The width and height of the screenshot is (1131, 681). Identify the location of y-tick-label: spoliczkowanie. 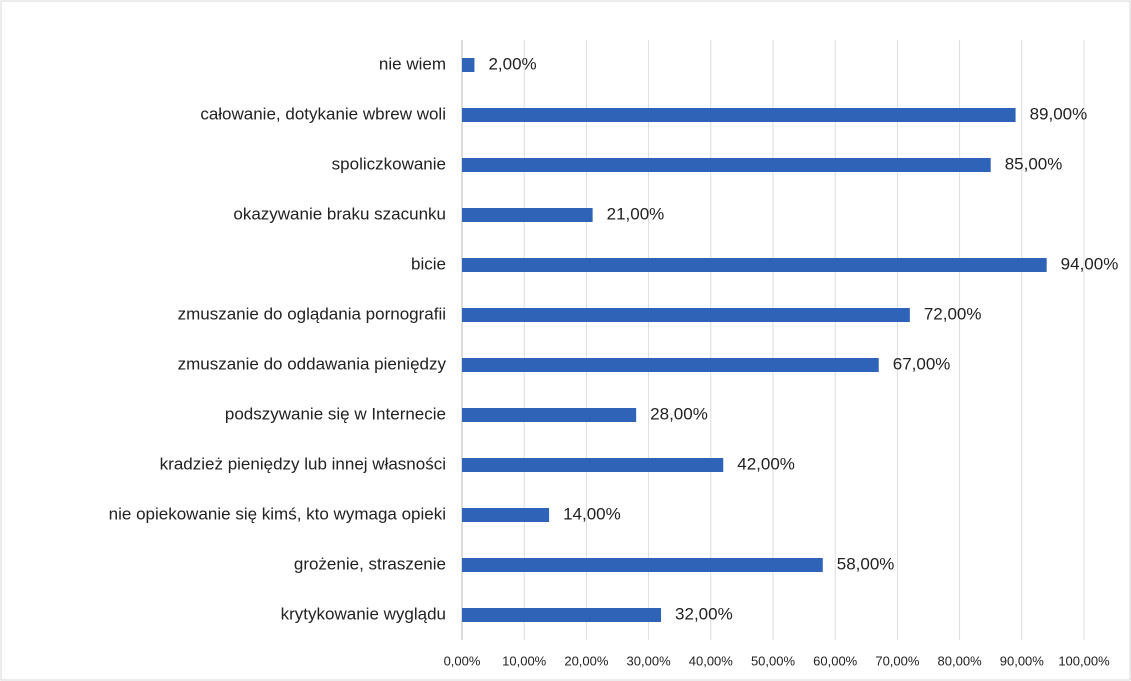
(389, 163).